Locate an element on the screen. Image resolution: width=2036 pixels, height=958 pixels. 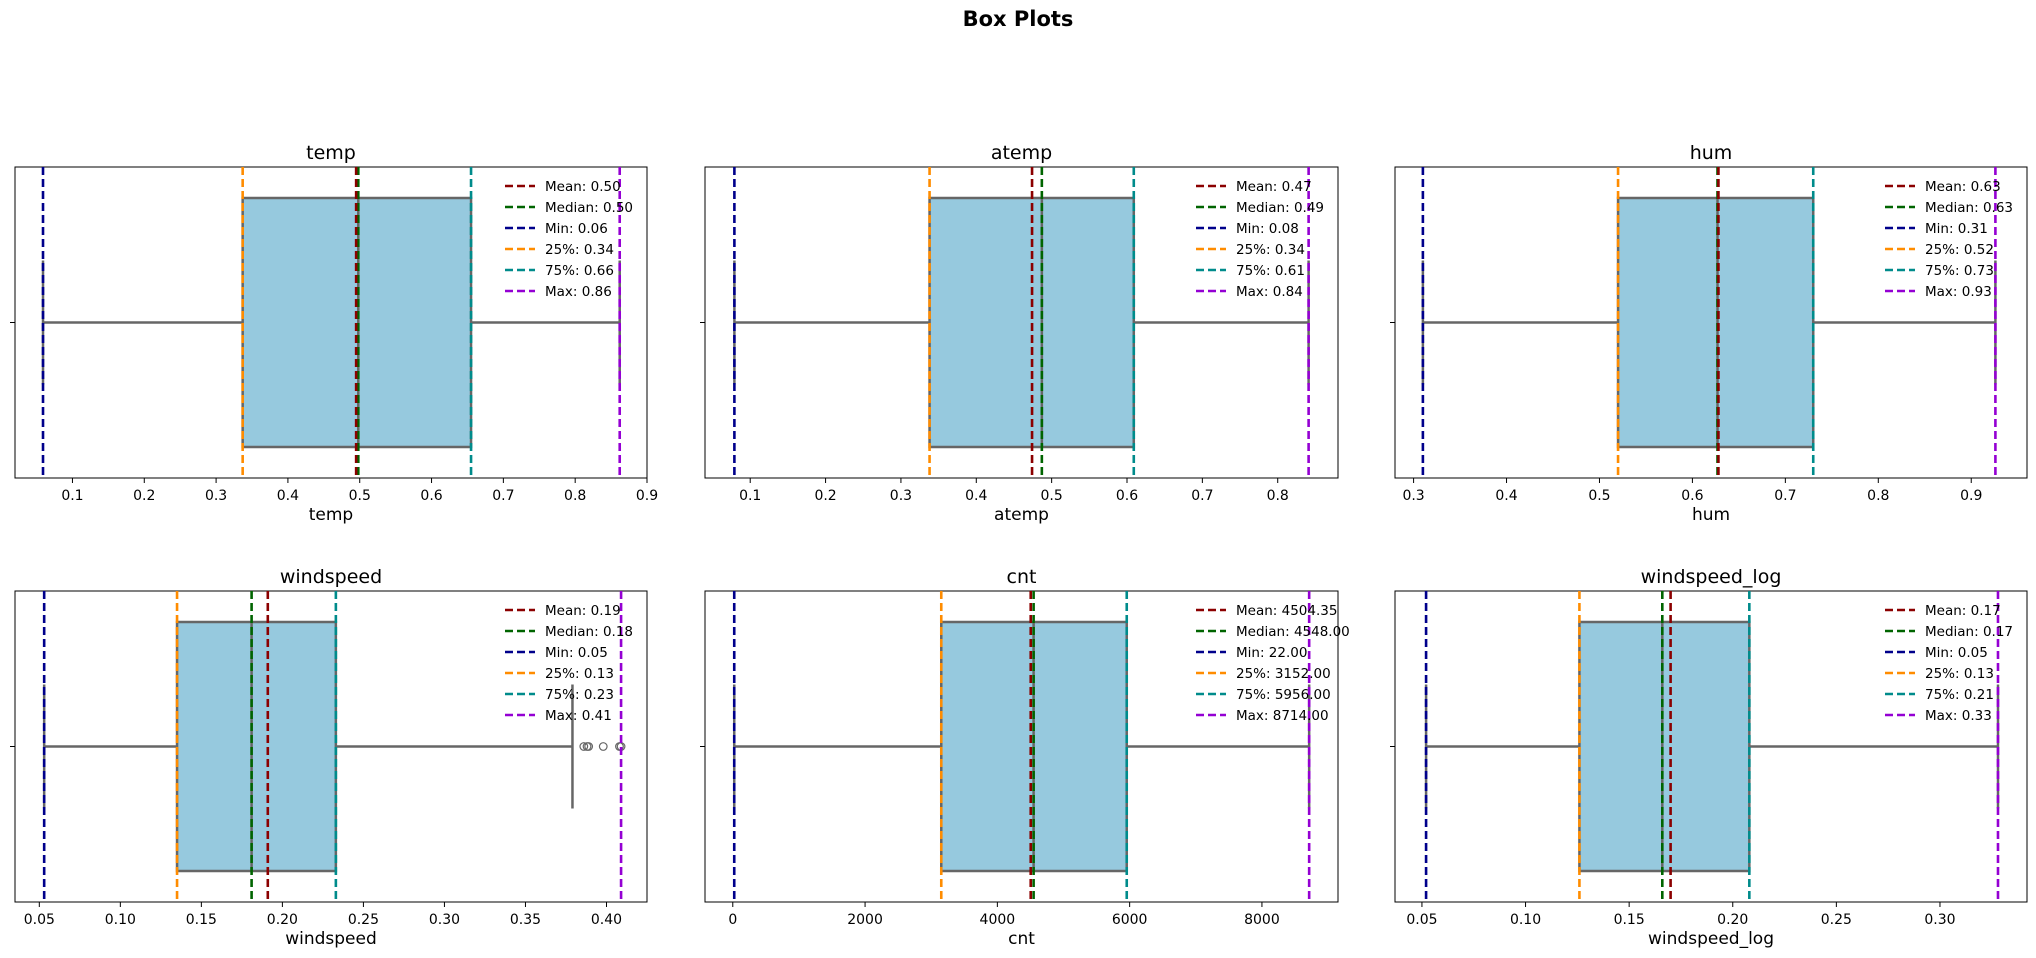
legend-label-max: Max: 8714.00 is located at coordinates (1282, 716).